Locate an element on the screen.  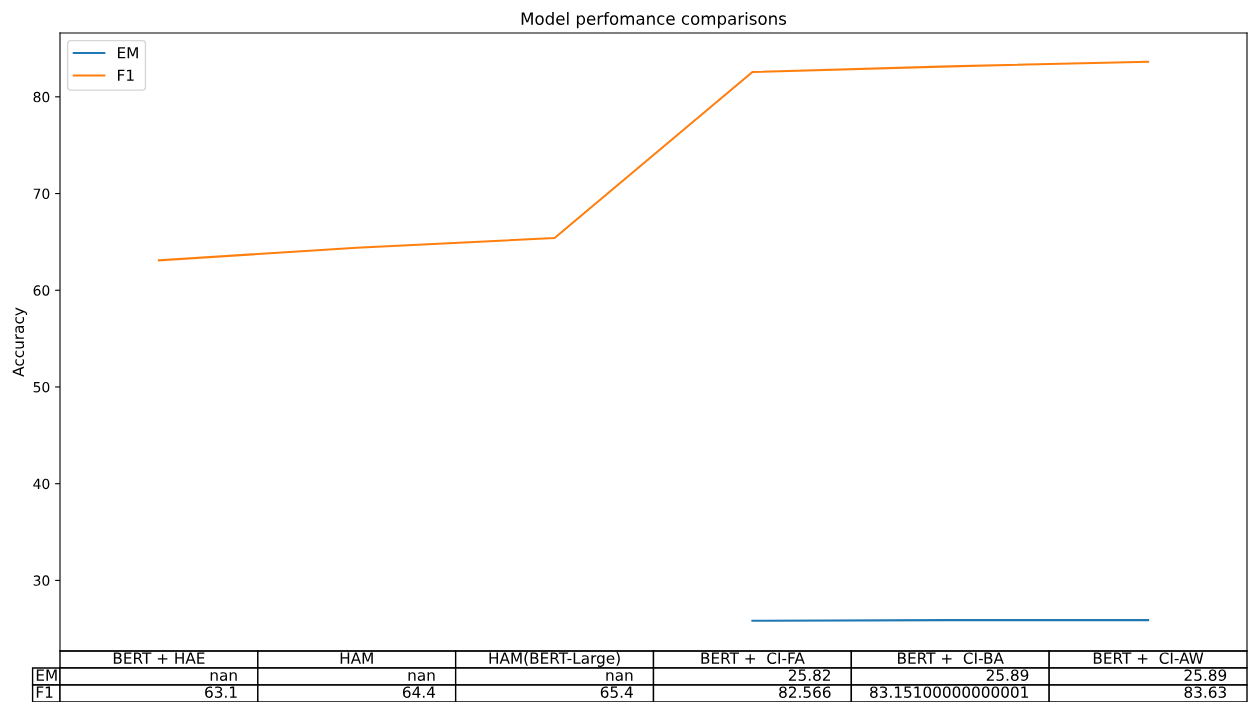
x-tick-label: BERT + CI-BA is located at coordinates (951, 658).